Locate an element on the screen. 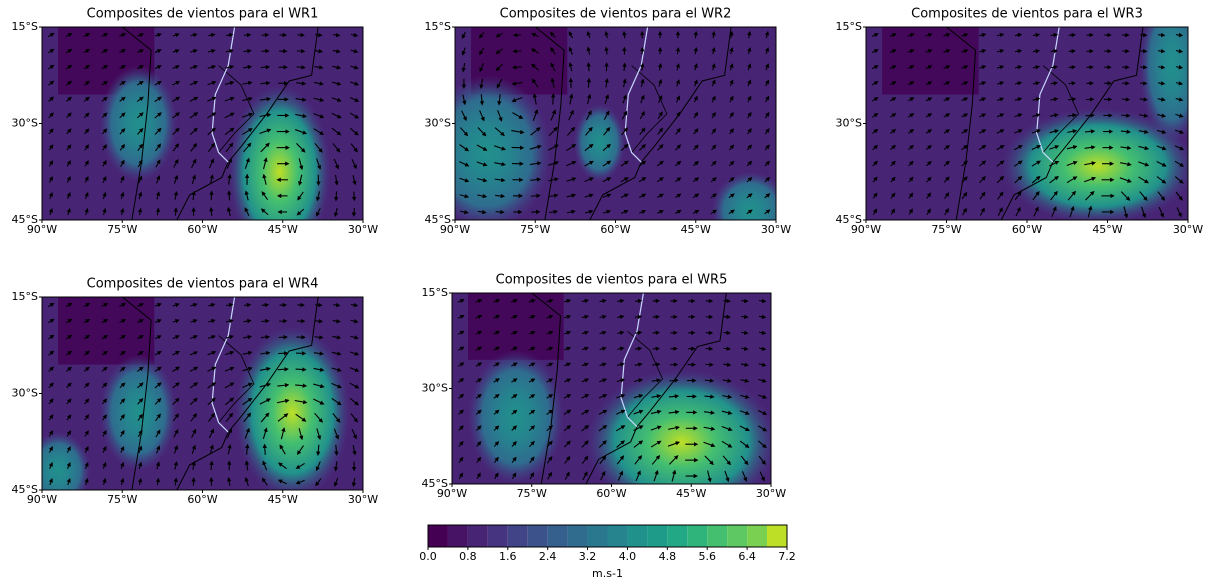 Image resolution: width=1211 pixels, height=587 pixels. panel-title: Composites de vientos para el WR1 is located at coordinates (203, 14).